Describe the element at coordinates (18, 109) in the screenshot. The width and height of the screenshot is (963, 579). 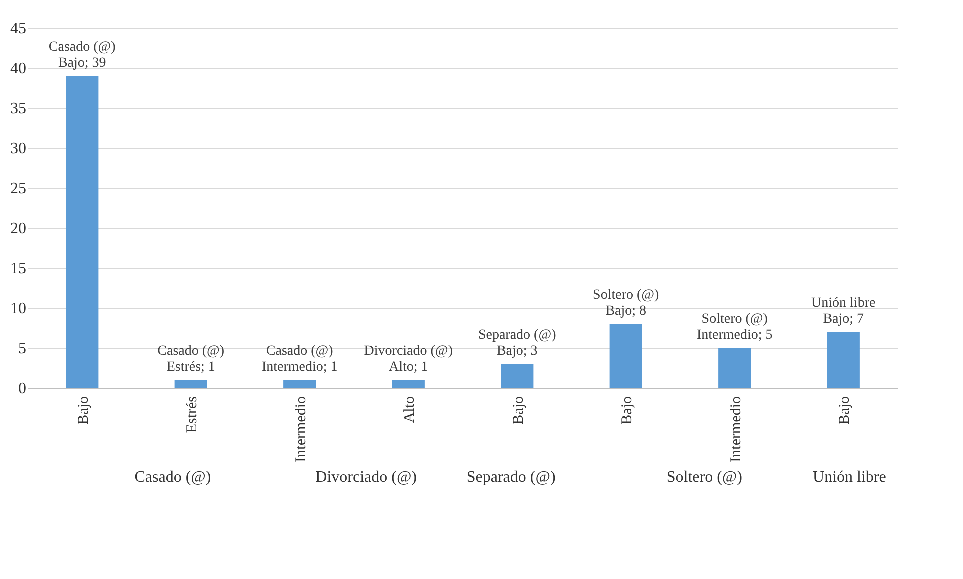
I see `y-tick-label: 35` at that location.